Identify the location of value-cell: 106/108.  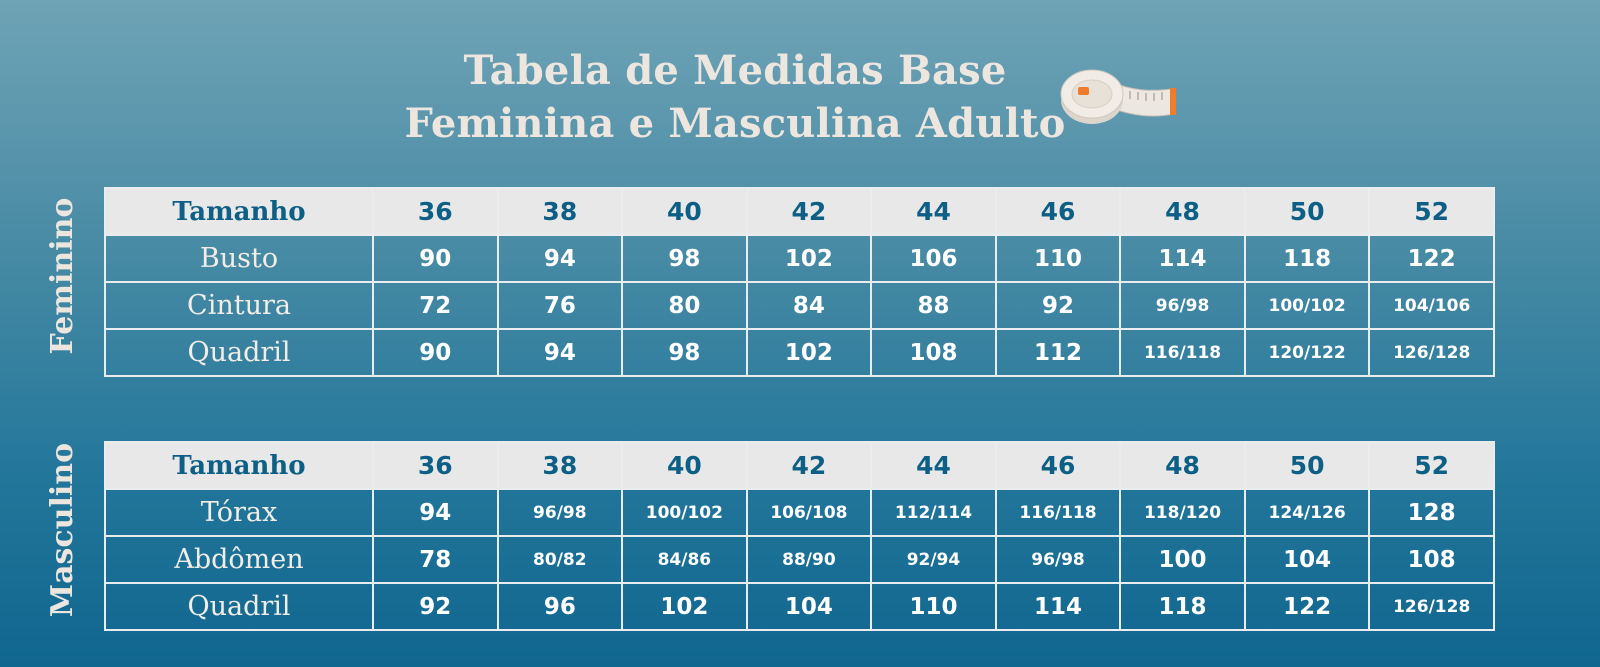
(809, 512).